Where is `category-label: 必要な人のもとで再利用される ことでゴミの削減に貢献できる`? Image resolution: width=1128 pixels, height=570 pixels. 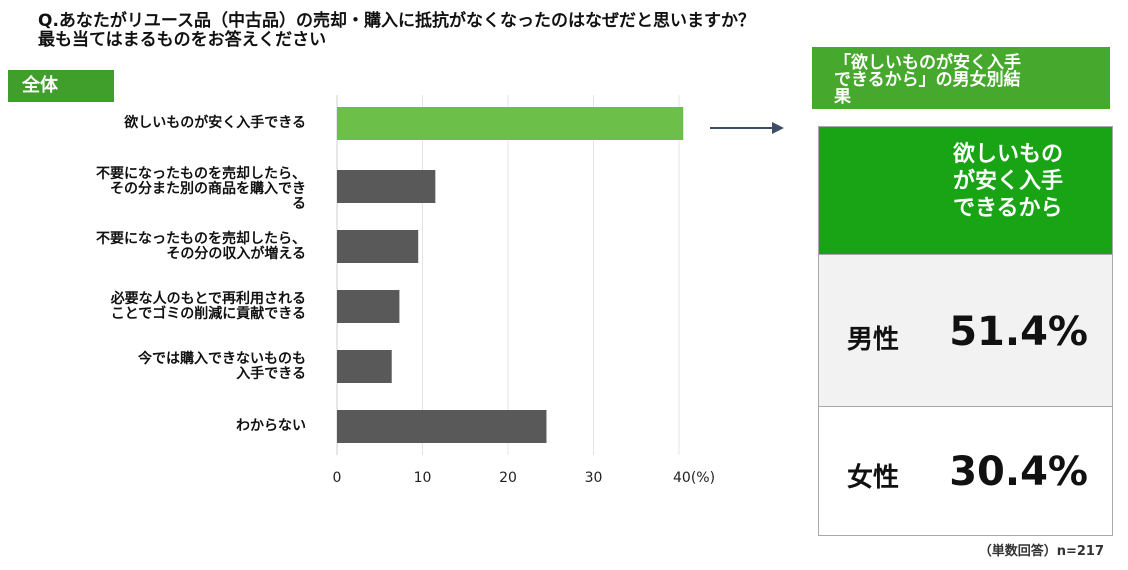 category-label: 必要な人のもとで再利用される ことでゴミの削減に貢献できる is located at coordinates (208, 306).